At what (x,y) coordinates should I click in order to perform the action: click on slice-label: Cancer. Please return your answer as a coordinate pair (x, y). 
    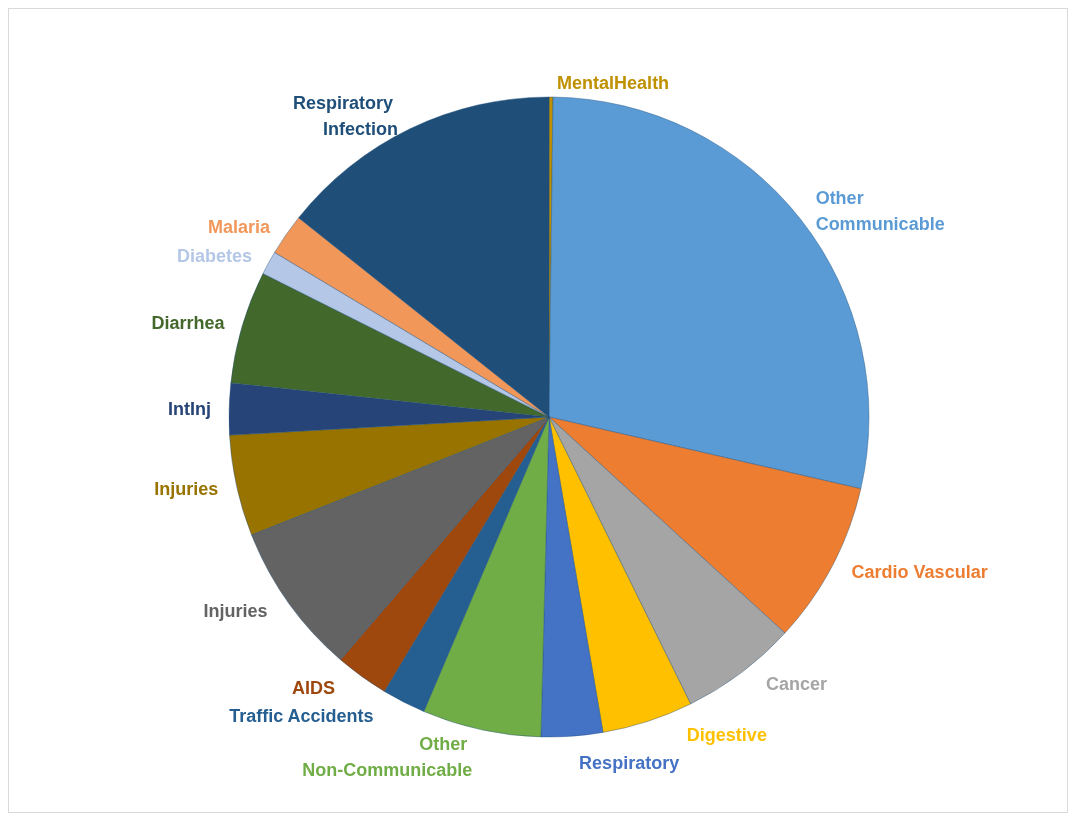
    Looking at the image, I should click on (796, 684).